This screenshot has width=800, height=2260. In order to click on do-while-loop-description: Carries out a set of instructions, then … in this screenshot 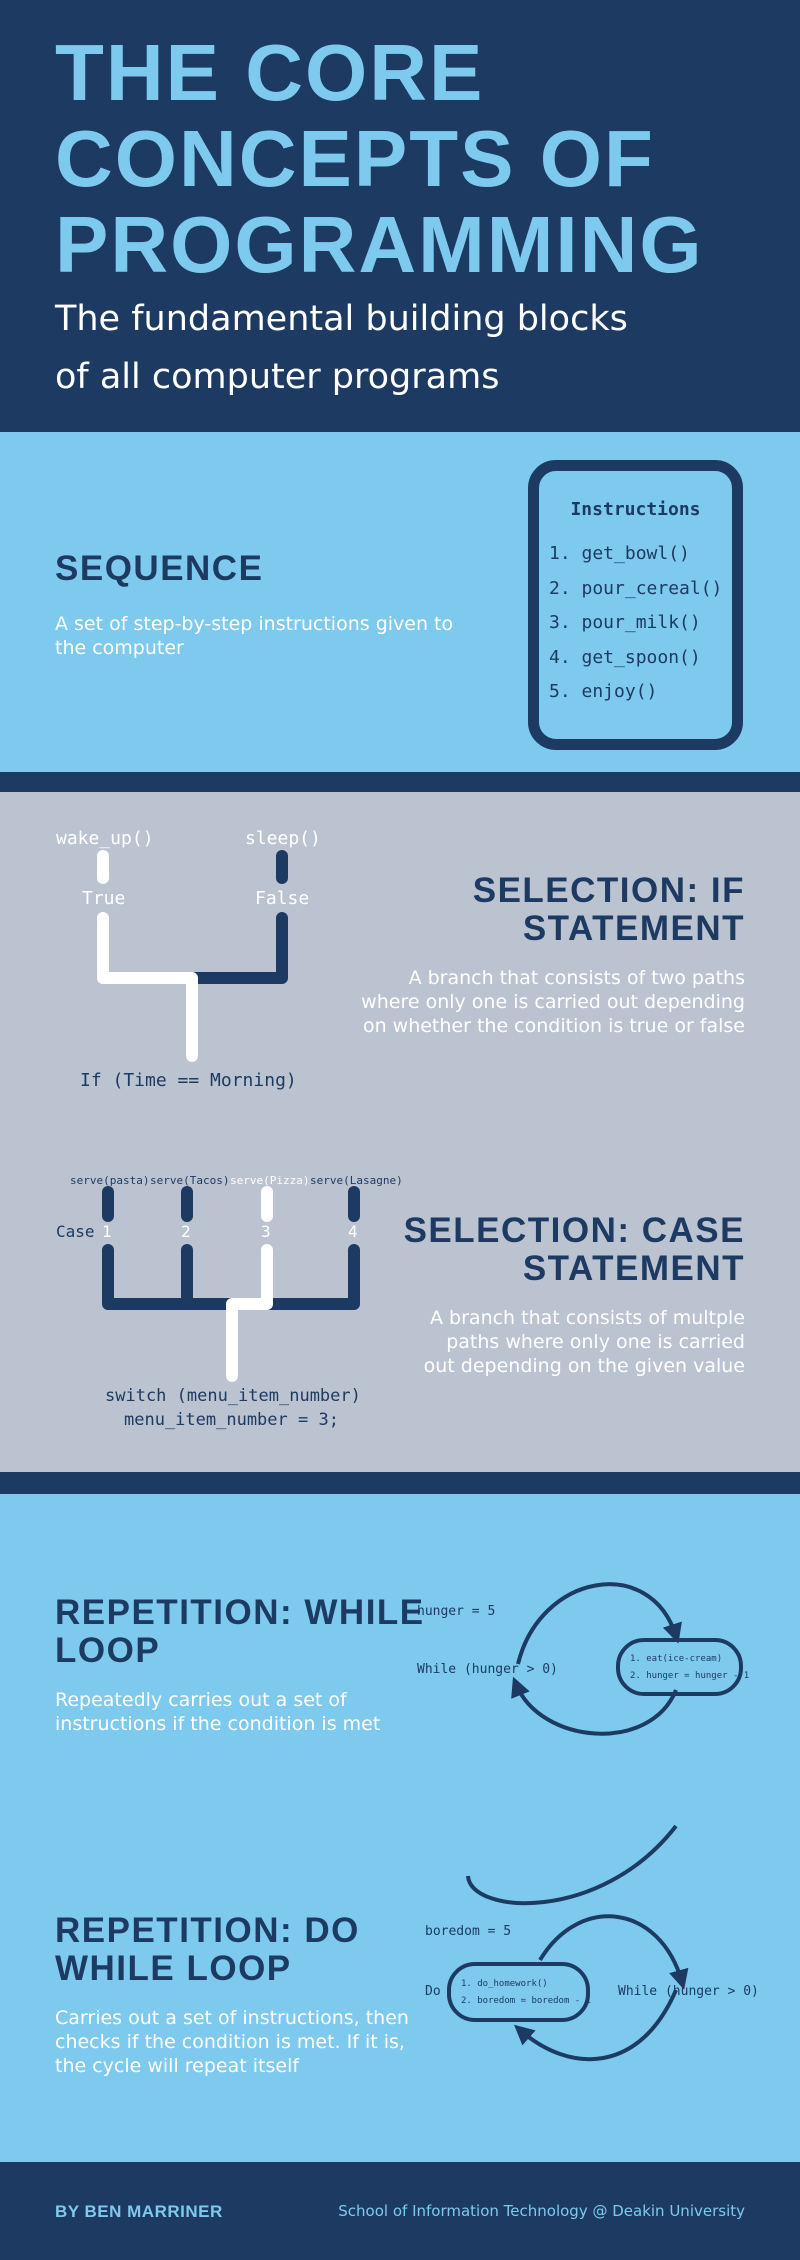, I will do `click(232, 2042)`.